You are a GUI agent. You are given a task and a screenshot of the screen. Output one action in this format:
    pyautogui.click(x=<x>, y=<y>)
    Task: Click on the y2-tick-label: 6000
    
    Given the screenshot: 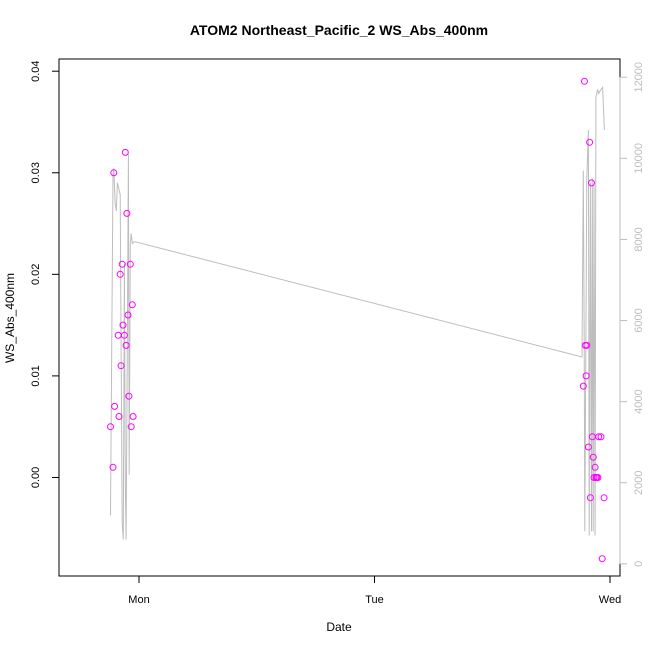 What is the action you would take?
    pyautogui.click(x=639, y=320)
    